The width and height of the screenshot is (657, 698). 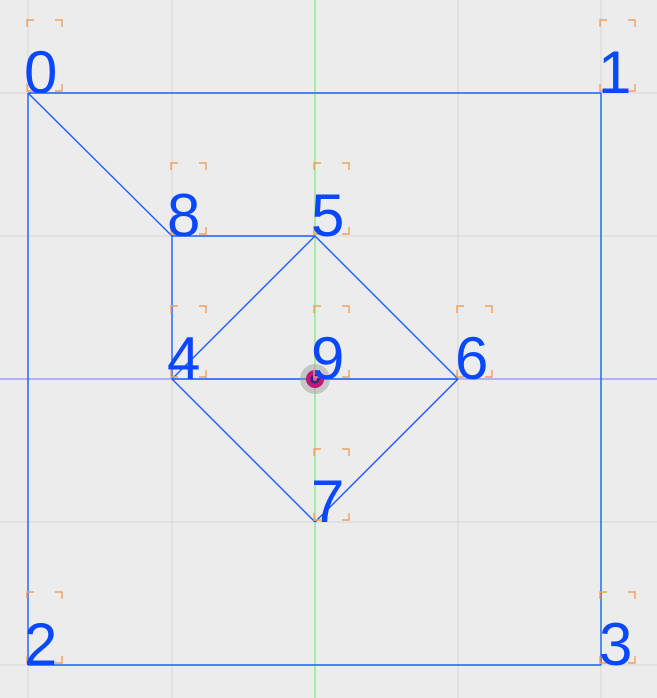 What do you see at coordinates (40, 644) in the screenshot?
I see `vertex-label-2: 2` at bounding box center [40, 644].